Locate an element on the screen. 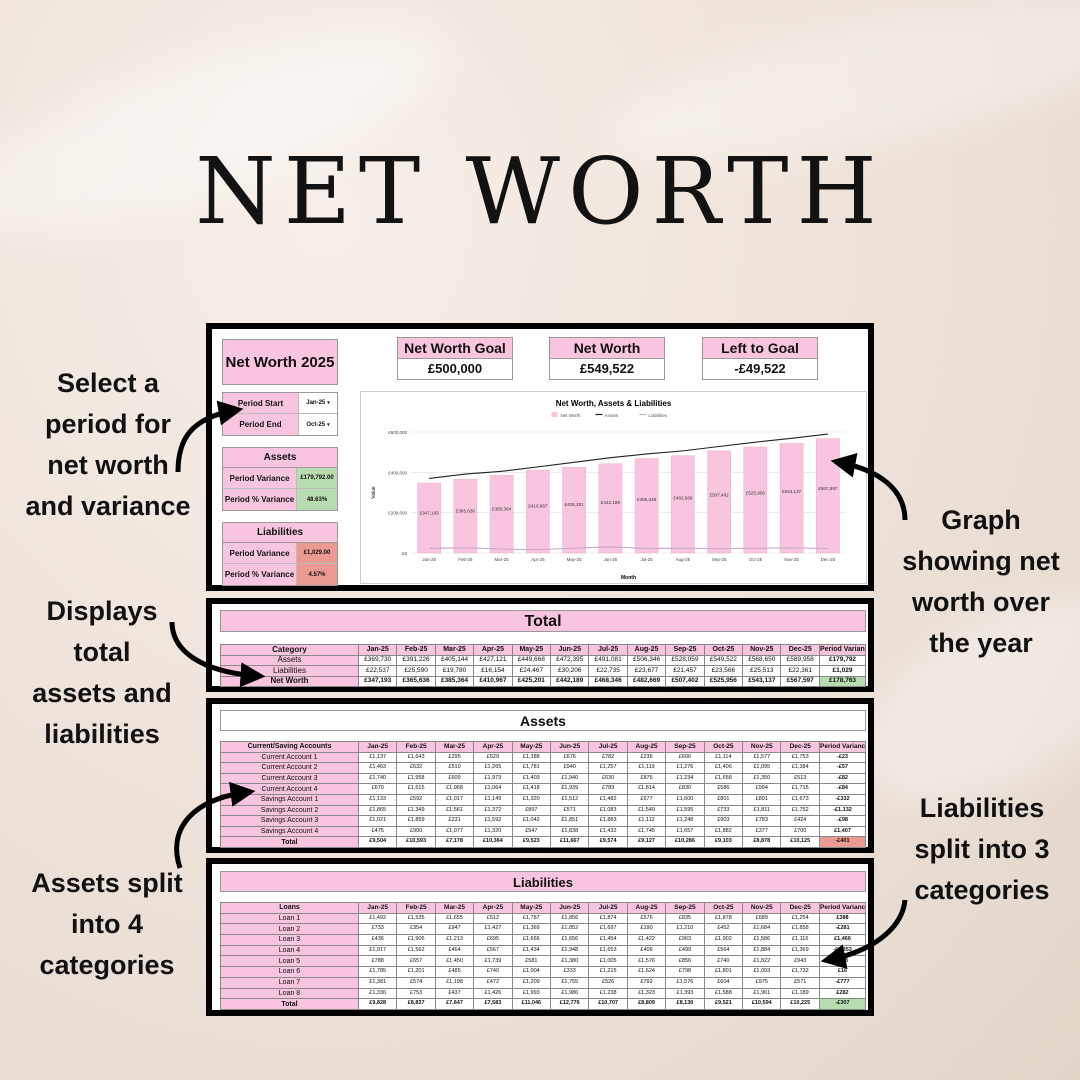 The height and width of the screenshot is (1080, 1080). table-cell: £1,940 is located at coordinates (570, 778).